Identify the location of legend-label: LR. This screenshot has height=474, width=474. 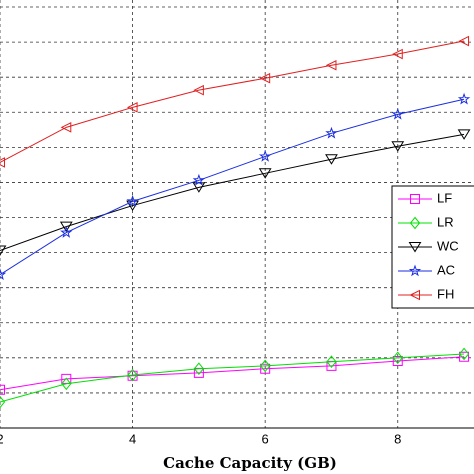
(445, 221).